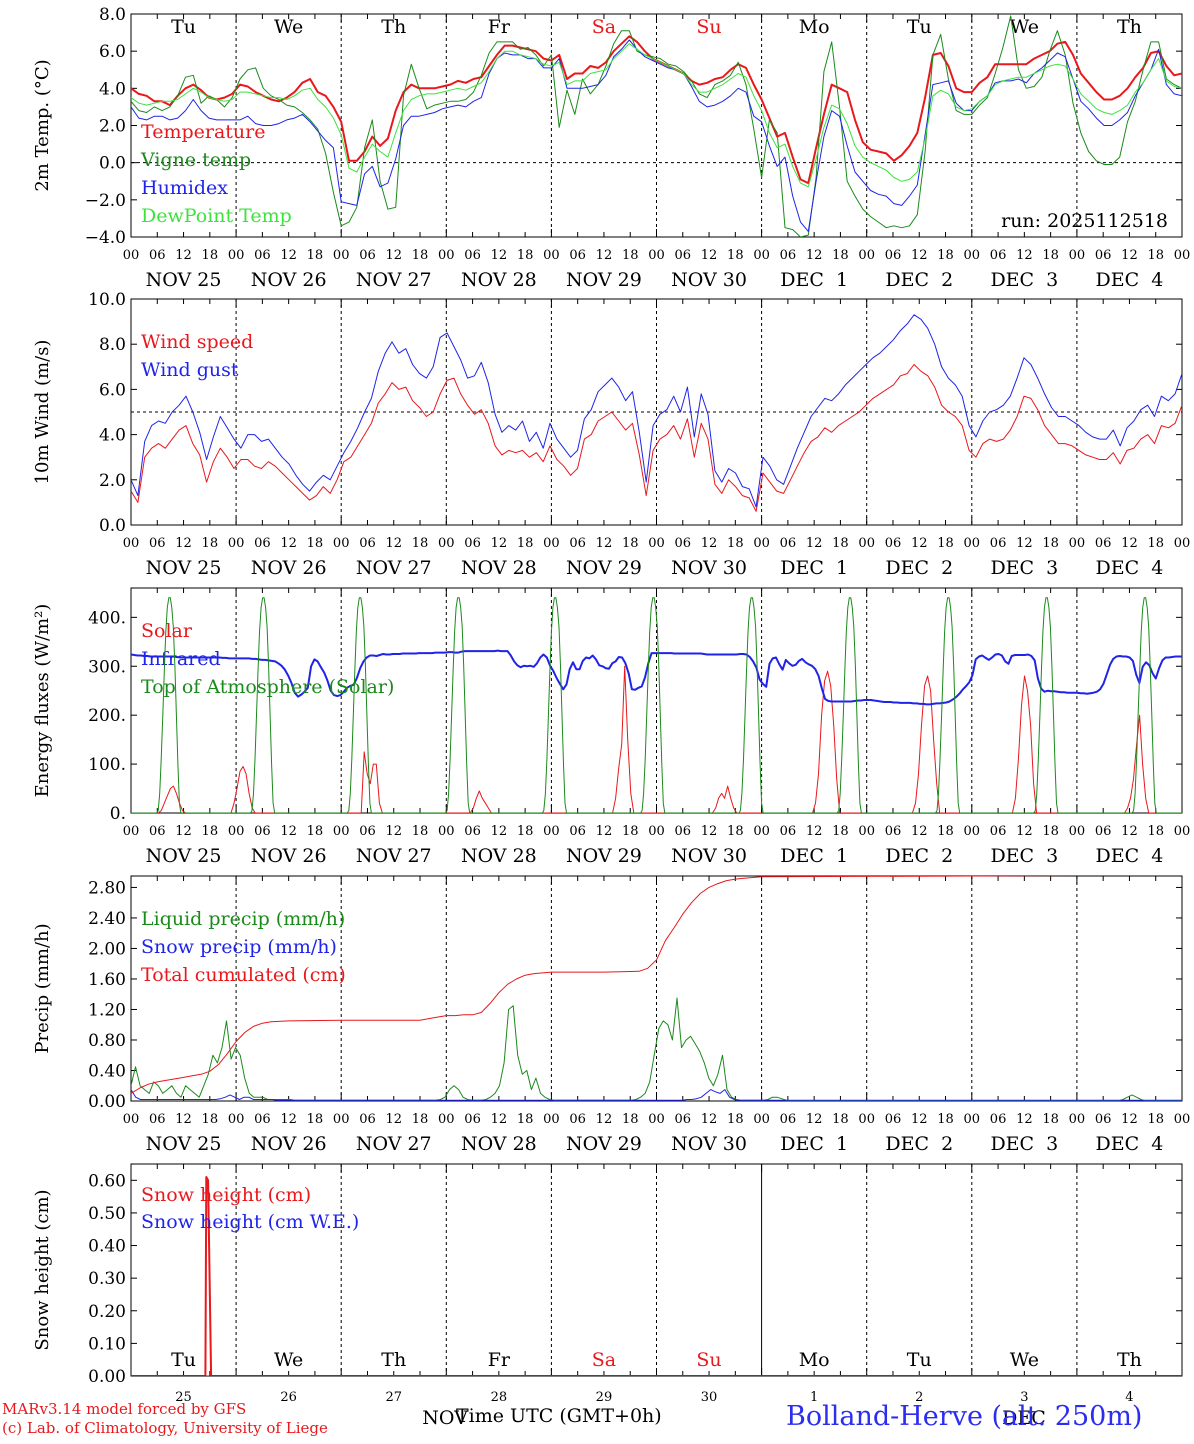 The height and width of the screenshot is (1444, 1194). What do you see at coordinates (124, 1409) in the screenshot?
I see `model-credit: MARv3.14 model forced by GFS` at bounding box center [124, 1409].